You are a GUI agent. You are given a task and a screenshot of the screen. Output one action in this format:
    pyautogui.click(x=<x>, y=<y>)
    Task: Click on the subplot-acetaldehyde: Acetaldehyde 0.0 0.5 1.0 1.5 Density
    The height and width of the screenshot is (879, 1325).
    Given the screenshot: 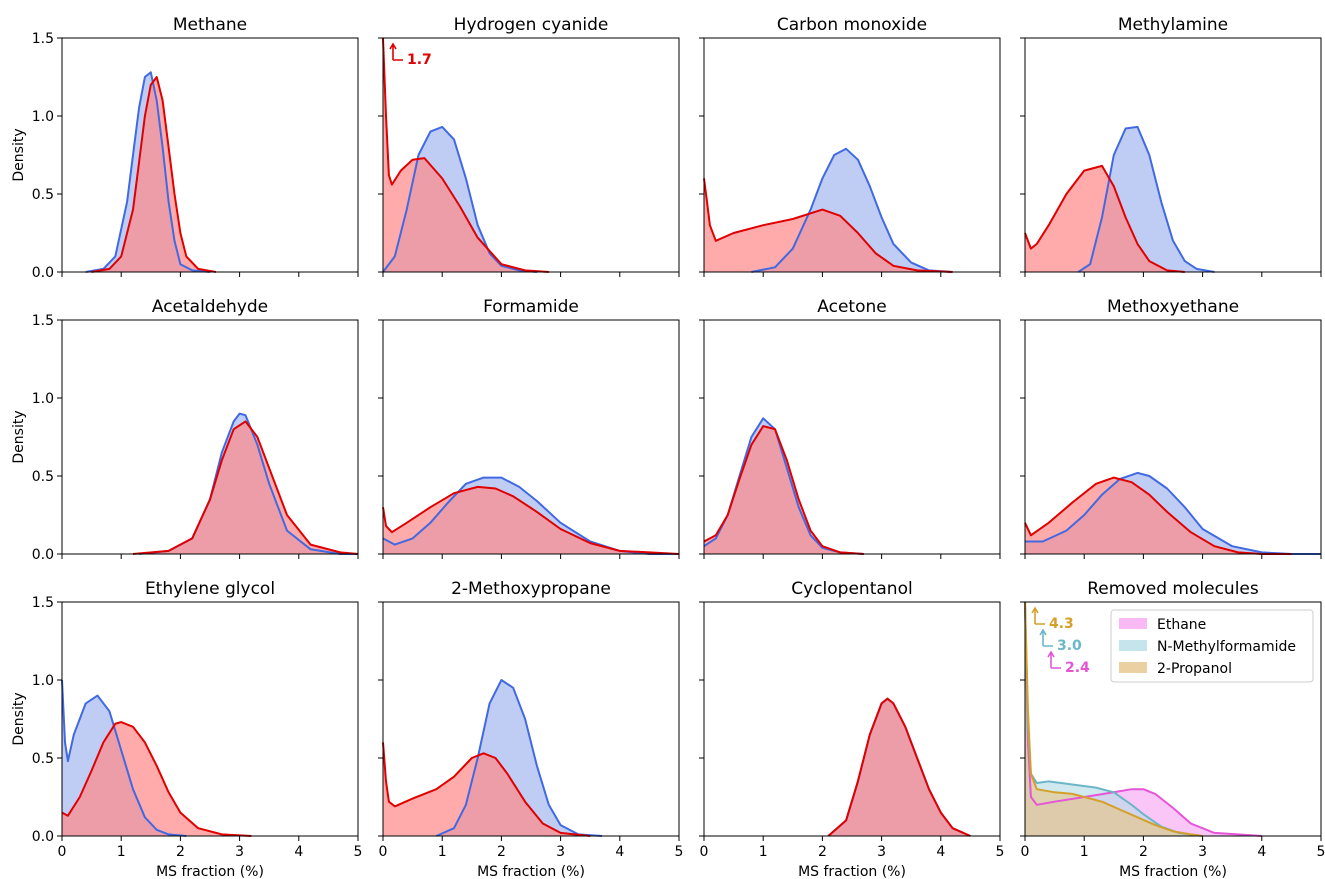 What is the action you would take?
    pyautogui.click(x=185, y=430)
    